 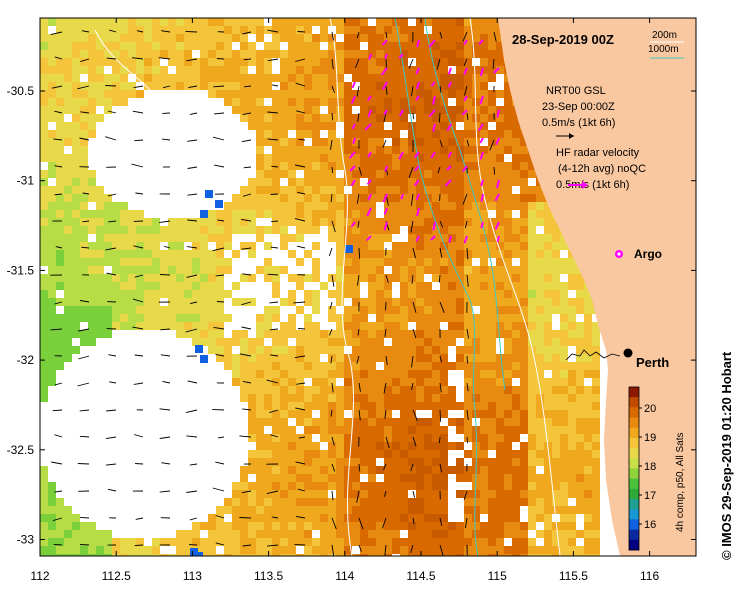 I want to click on colorbar-segment, so click(x=634, y=453).